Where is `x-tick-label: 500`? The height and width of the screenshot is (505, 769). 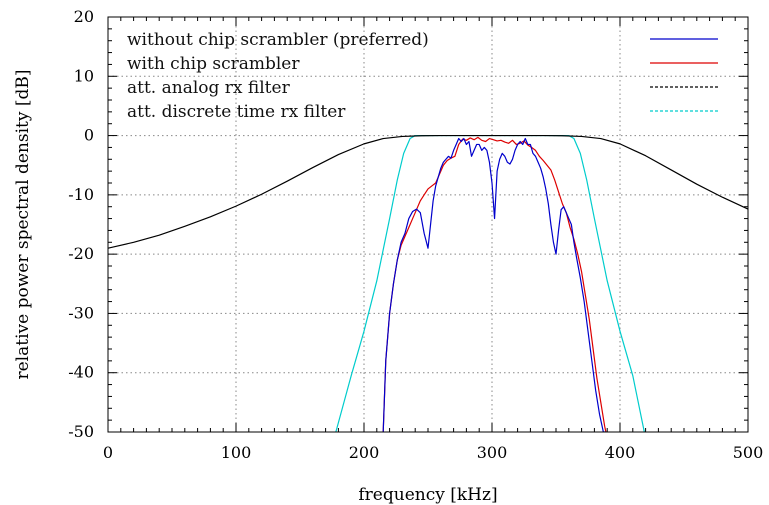 x-tick-label: 500 is located at coordinates (748, 452).